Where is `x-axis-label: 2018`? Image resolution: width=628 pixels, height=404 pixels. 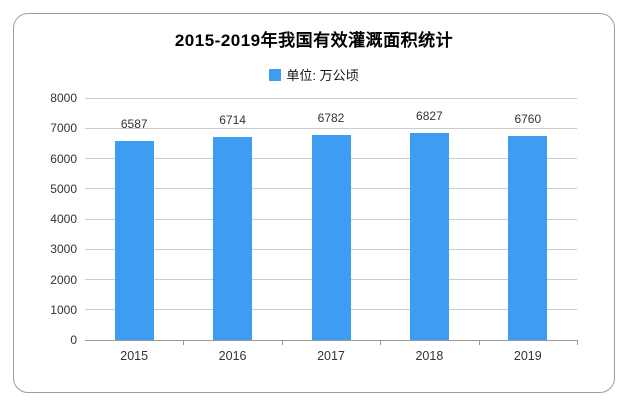 x-axis-label: 2018 is located at coordinates (429, 356).